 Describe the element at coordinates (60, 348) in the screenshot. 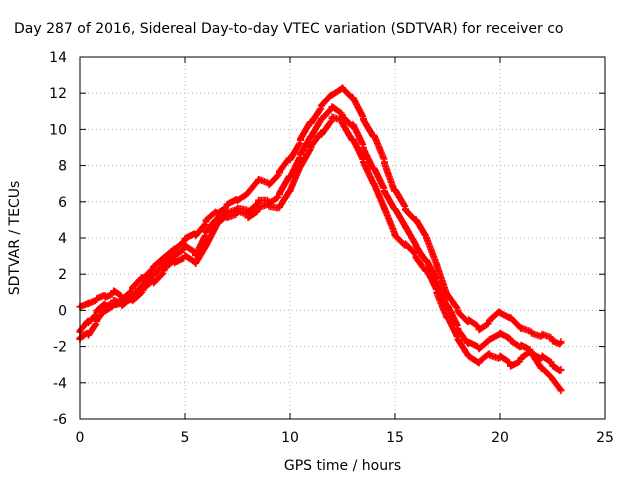

I see `y-tick-label: -2` at that location.